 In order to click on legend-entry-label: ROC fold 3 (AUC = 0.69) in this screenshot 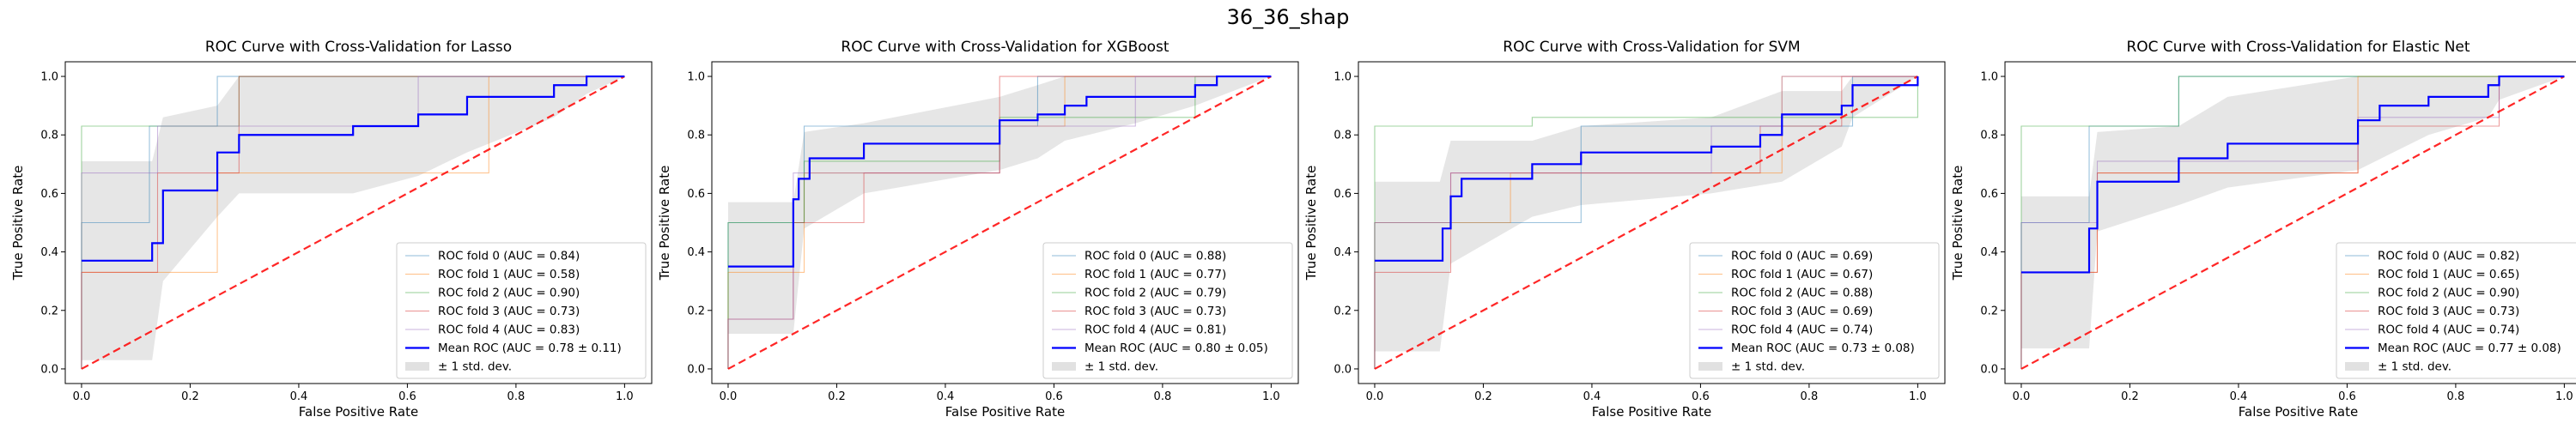, I will do `click(1802, 311)`.